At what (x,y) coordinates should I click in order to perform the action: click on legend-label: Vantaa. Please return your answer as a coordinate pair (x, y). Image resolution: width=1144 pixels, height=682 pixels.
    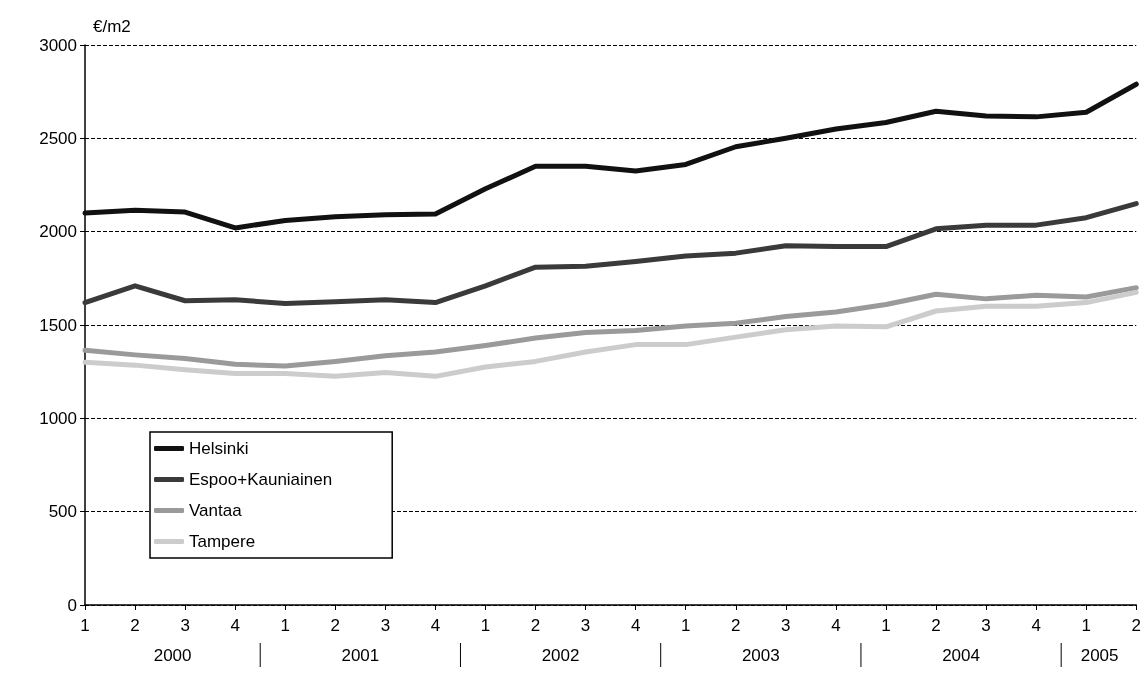
    Looking at the image, I should click on (216, 510).